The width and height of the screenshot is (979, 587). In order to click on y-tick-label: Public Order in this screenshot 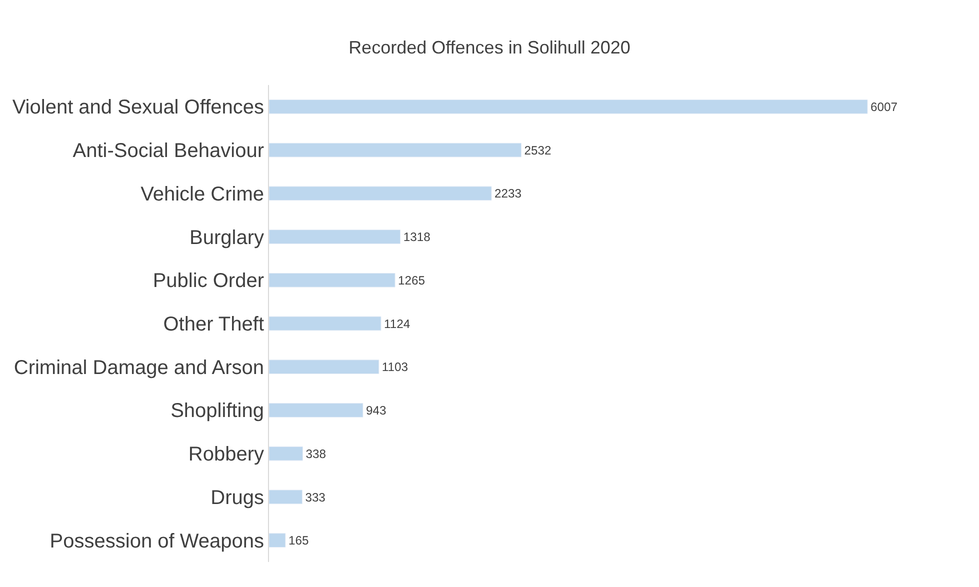, I will do `click(208, 281)`.